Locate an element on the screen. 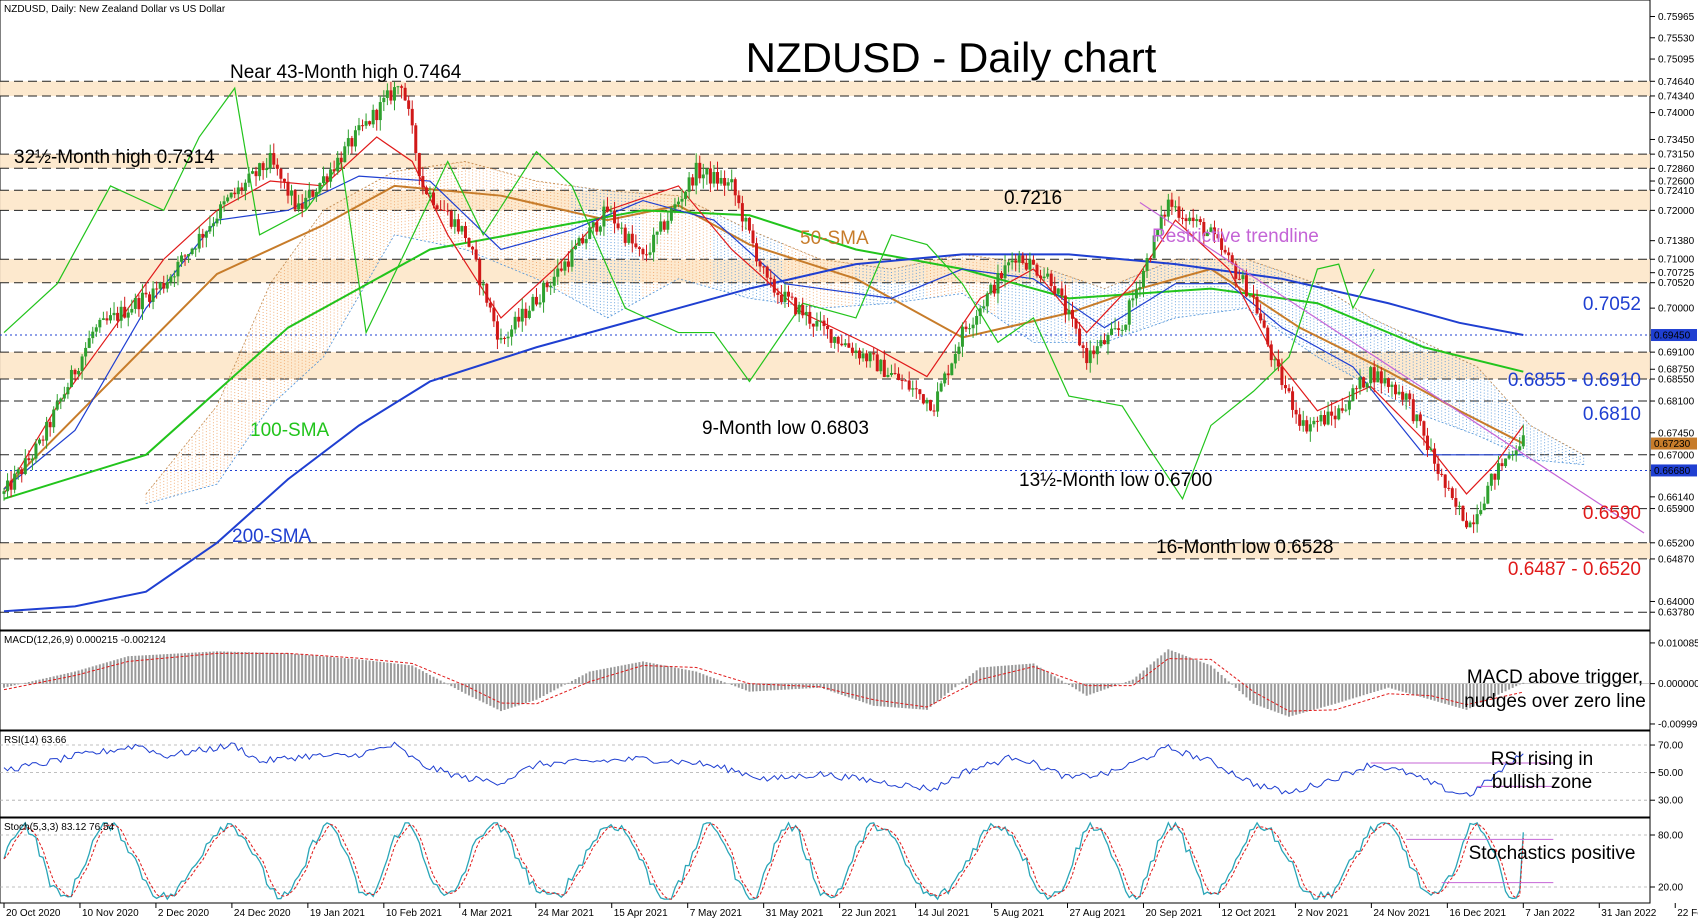  price-tick-label: 0.68750 is located at coordinates (1676, 370).